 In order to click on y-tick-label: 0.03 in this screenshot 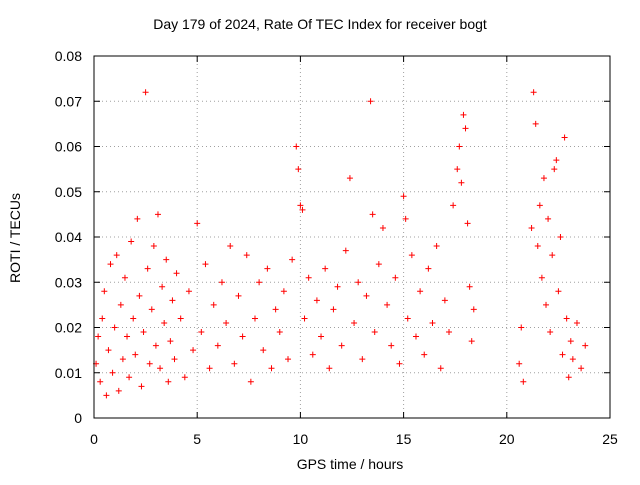, I will do `click(68, 282)`.